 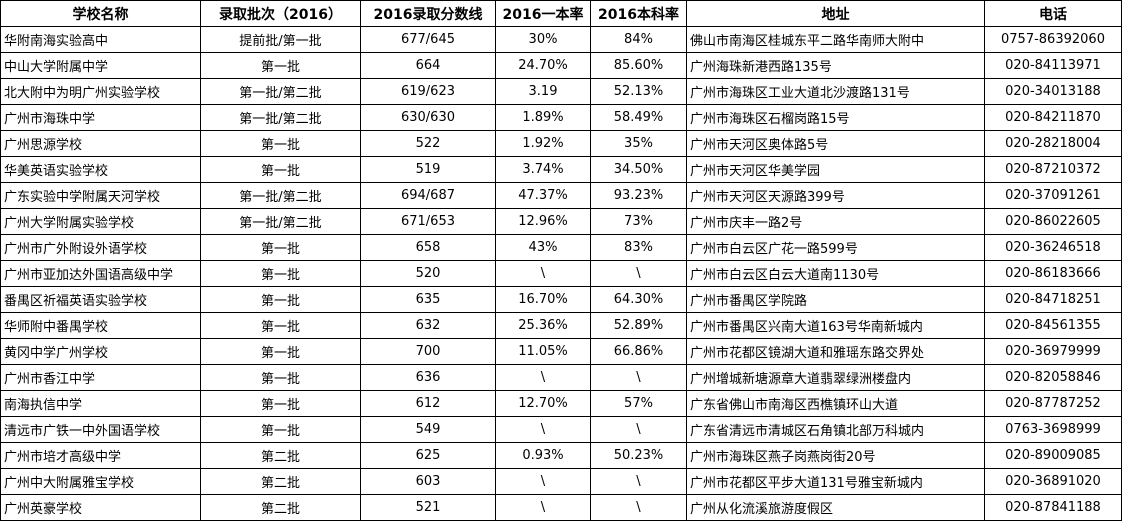 What do you see at coordinates (100, 351) in the screenshot?
I see `school-name-cell: 黄冈中学广州学校` at bounding box center [100, 351].